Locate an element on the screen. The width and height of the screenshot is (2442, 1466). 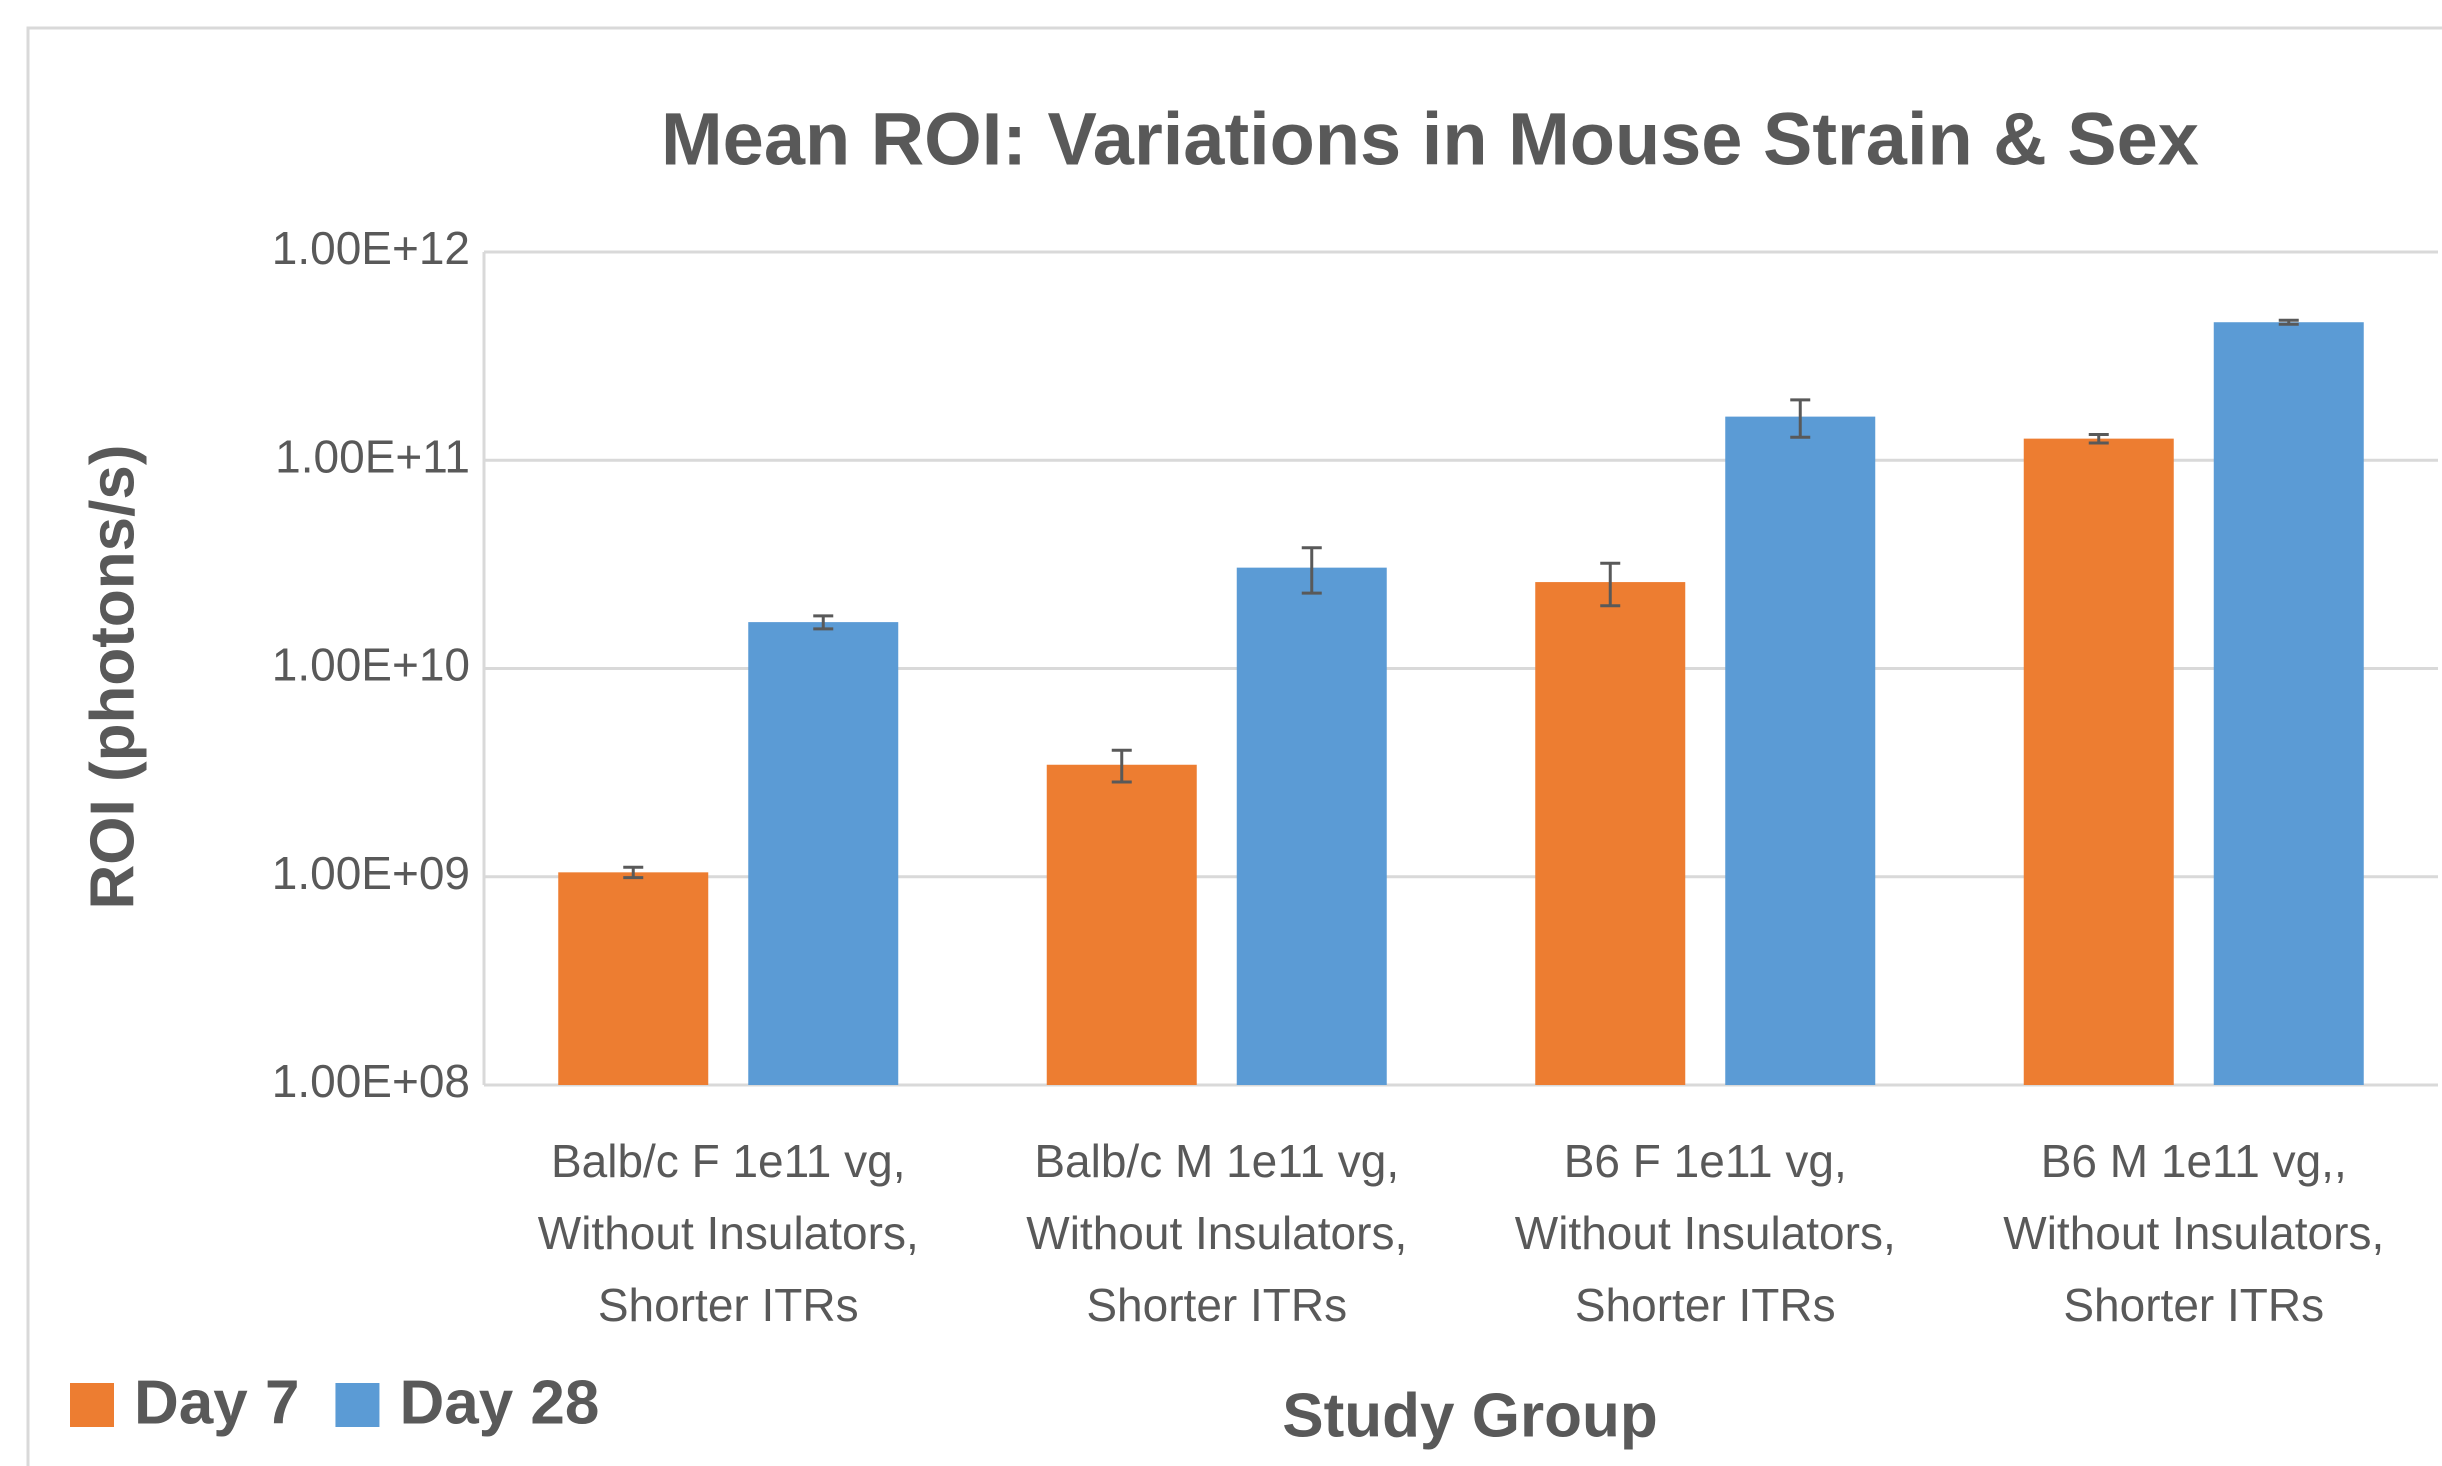
y-axis-title: ROI (photons/s) is located at coordinates (112, 677).